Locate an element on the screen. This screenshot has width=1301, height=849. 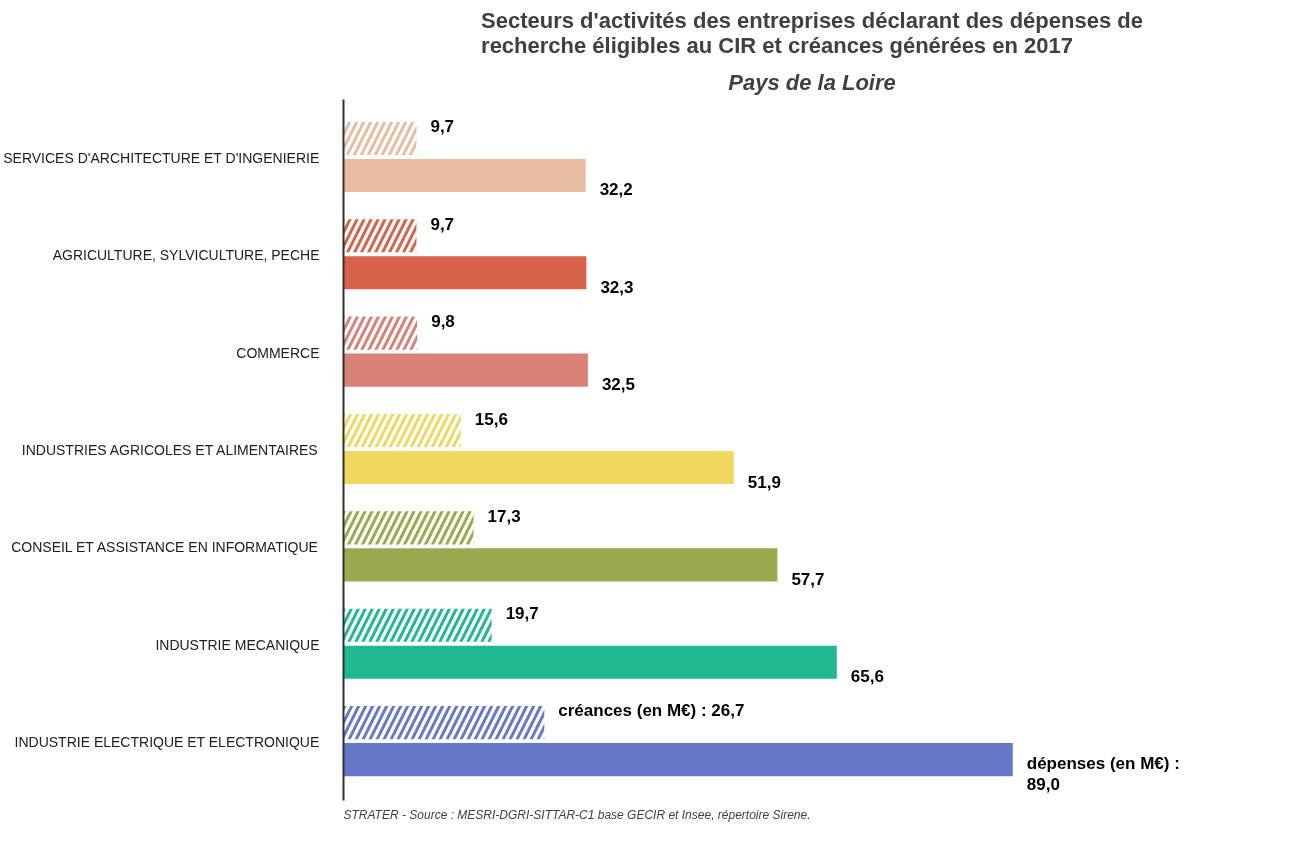
data-label: 9,8 is located at coordinates (443, 322).